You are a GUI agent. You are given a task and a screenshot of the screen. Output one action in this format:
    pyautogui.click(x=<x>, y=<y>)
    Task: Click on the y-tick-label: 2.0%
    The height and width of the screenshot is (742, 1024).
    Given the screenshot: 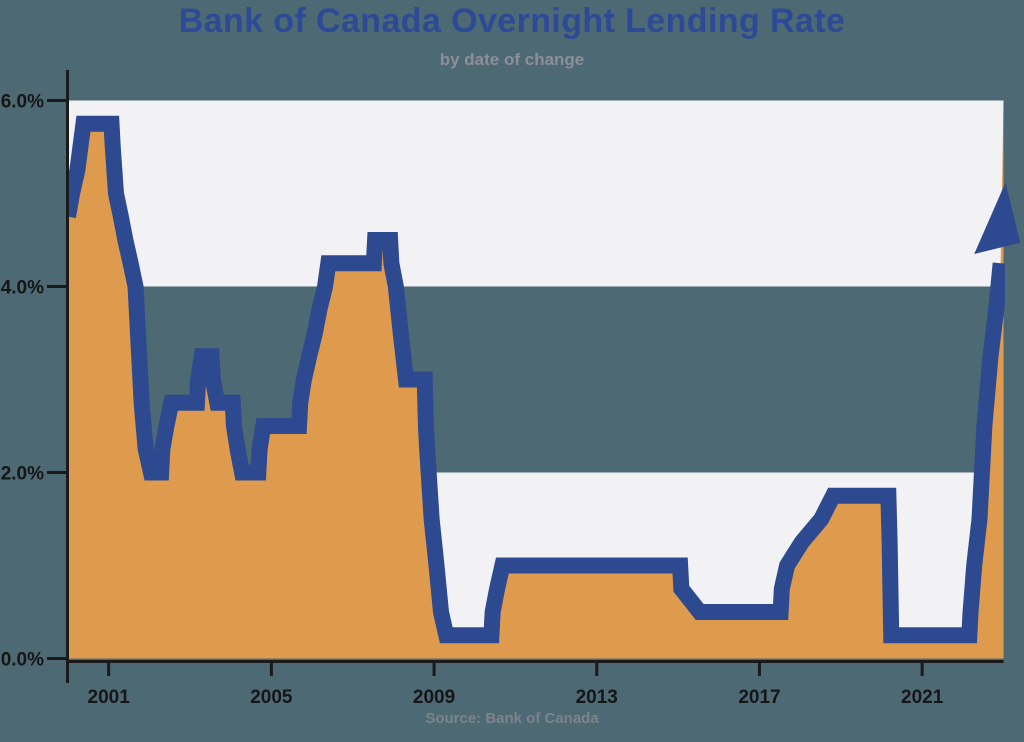 What is the action you would take?
    pyautogui.click(x=22, y=474)
    